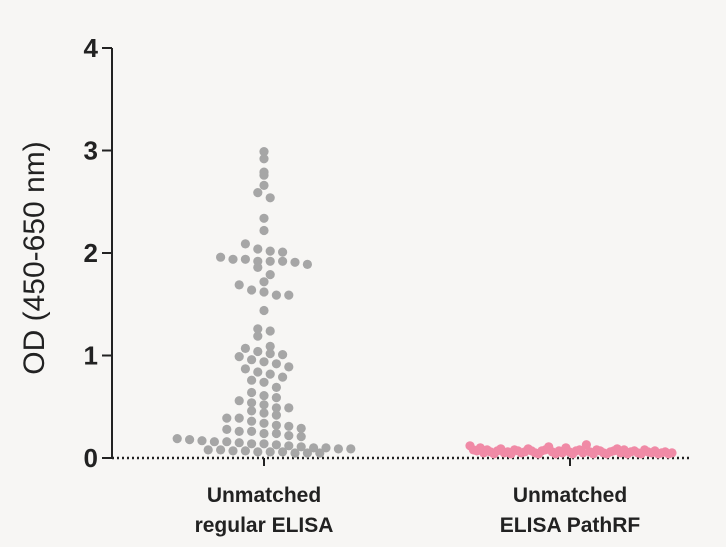 This screenshot has height=547, width=726. I want to click on category-label-line2: ELISA PathRF, so click(570, 525).